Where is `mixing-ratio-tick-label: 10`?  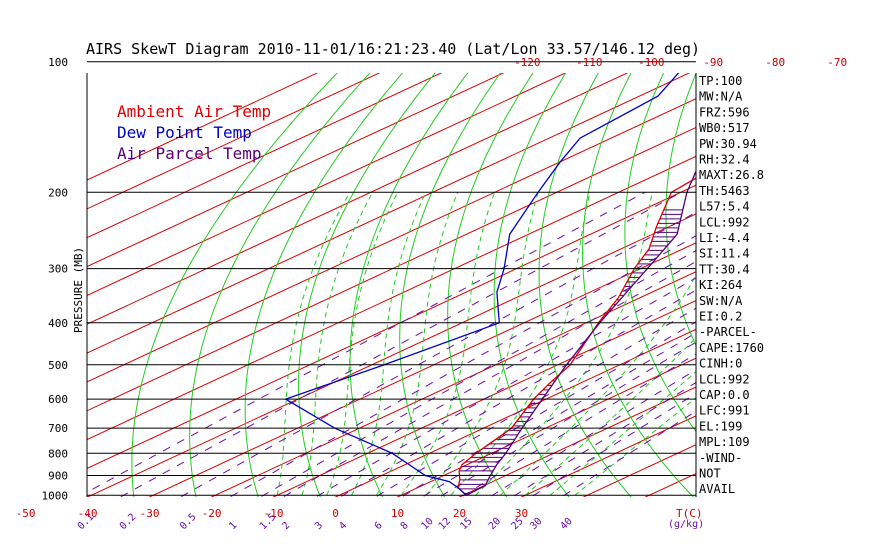
mixing-ratio-tick-label: 10 is located at coordinates (427, 524).